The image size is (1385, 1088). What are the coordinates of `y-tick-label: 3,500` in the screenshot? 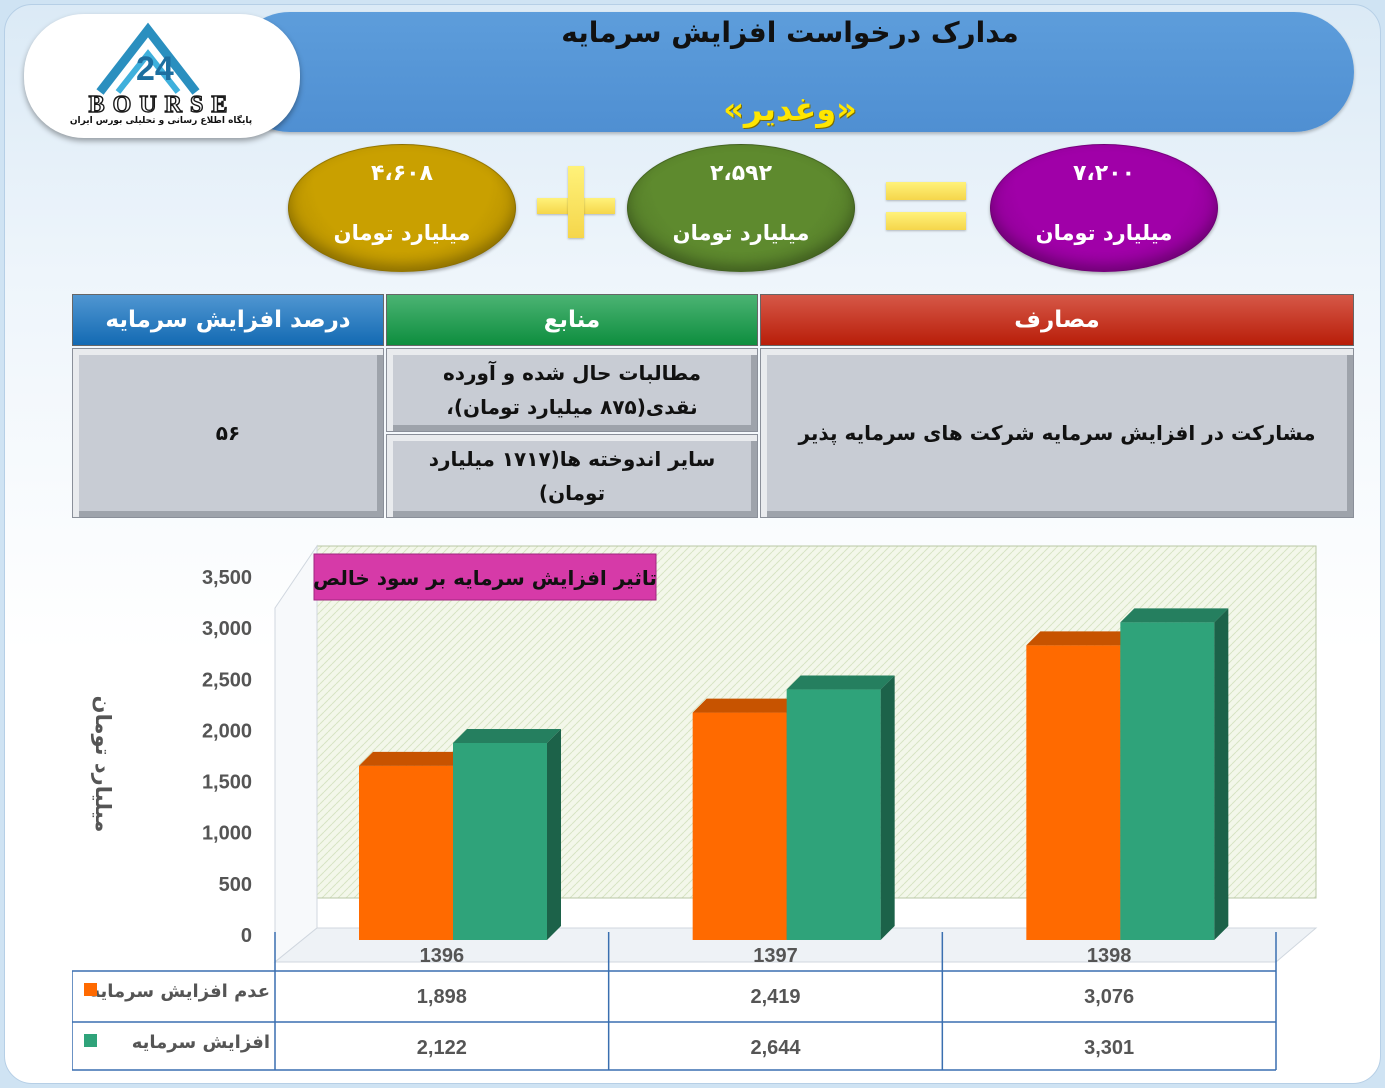 It's located at (227, 578).